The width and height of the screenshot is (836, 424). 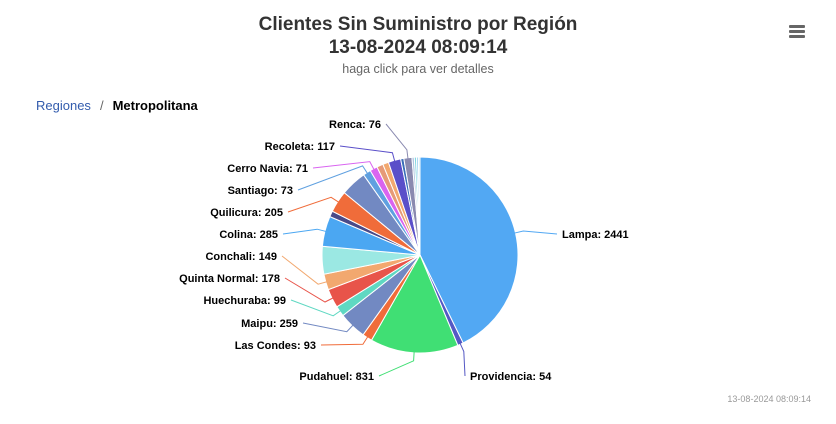 I want to click on data-label: Conchali: 149, so click(x=241, y=257).